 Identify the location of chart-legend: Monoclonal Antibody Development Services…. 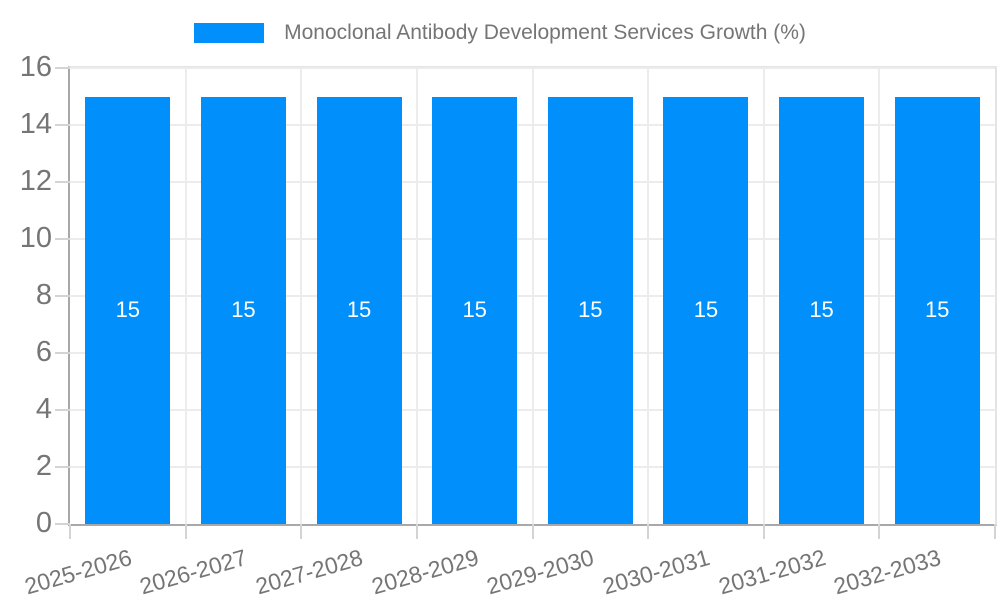
(500, 32).